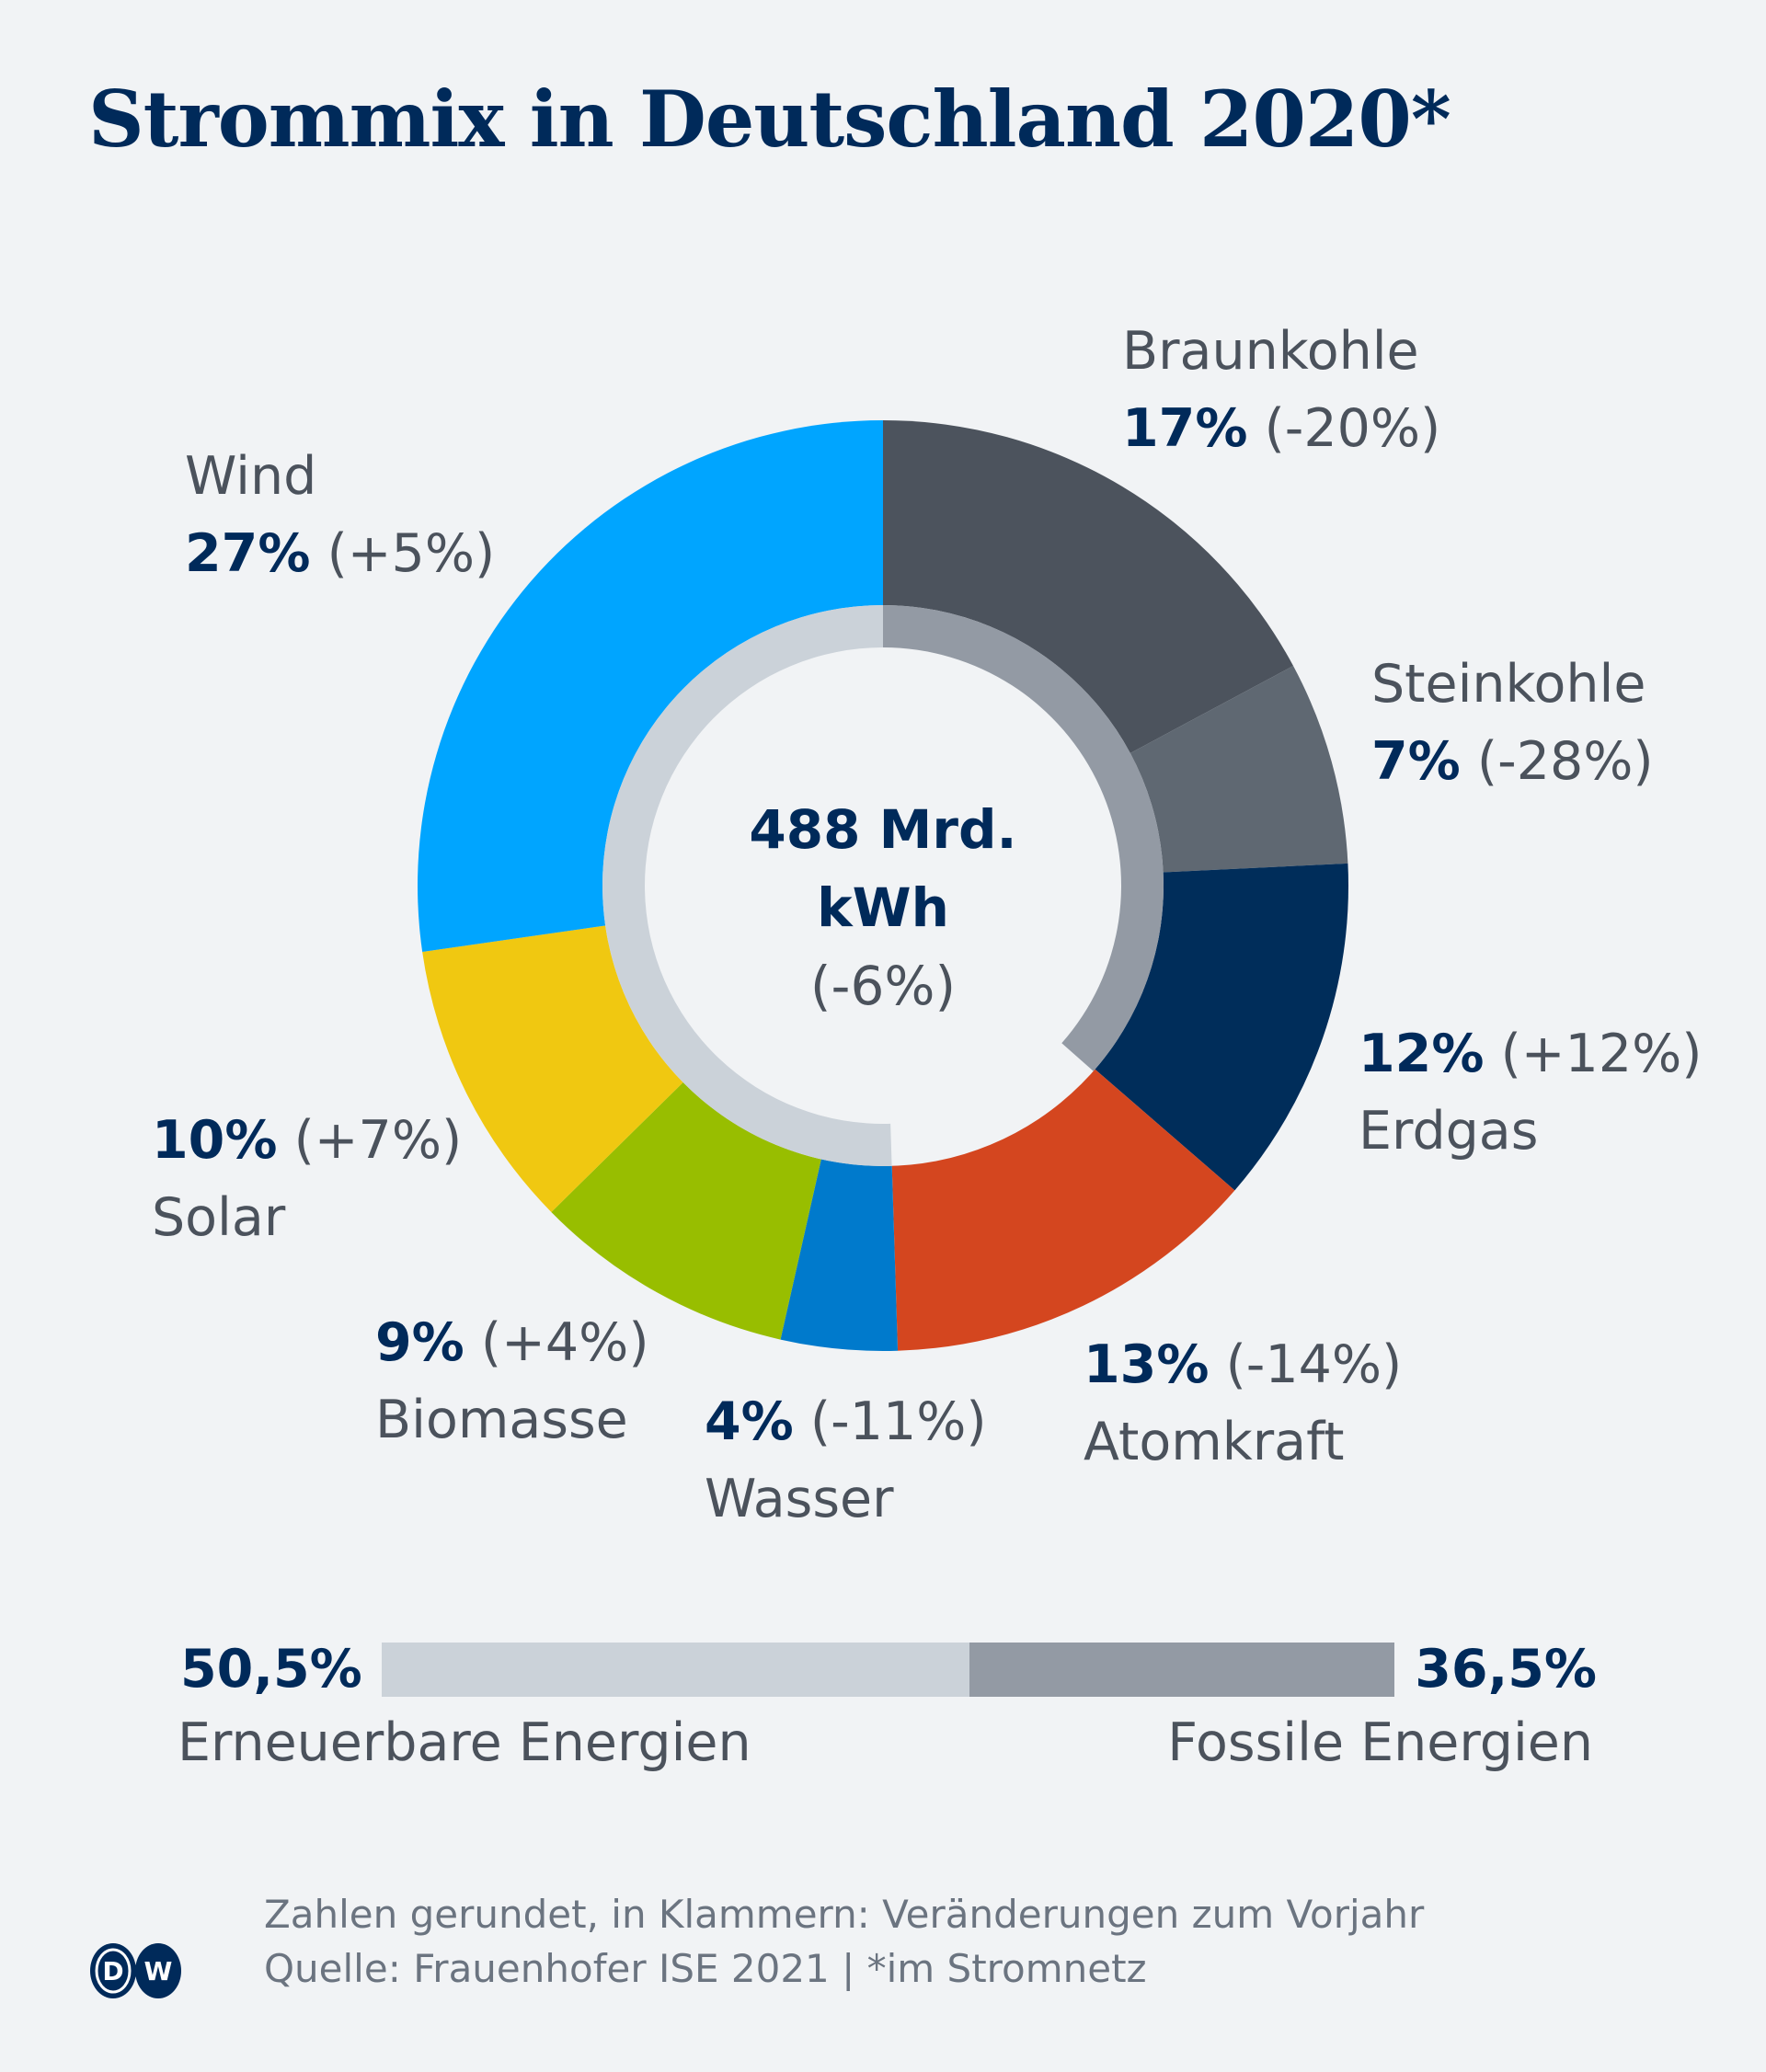 This screenshot has height=2072, width=1766. What do you see at coordinates (846, 1460) in the screenshot?
I see `label-wasser: 4% (-11%) Wasser` at bounding box center [846, 1460].